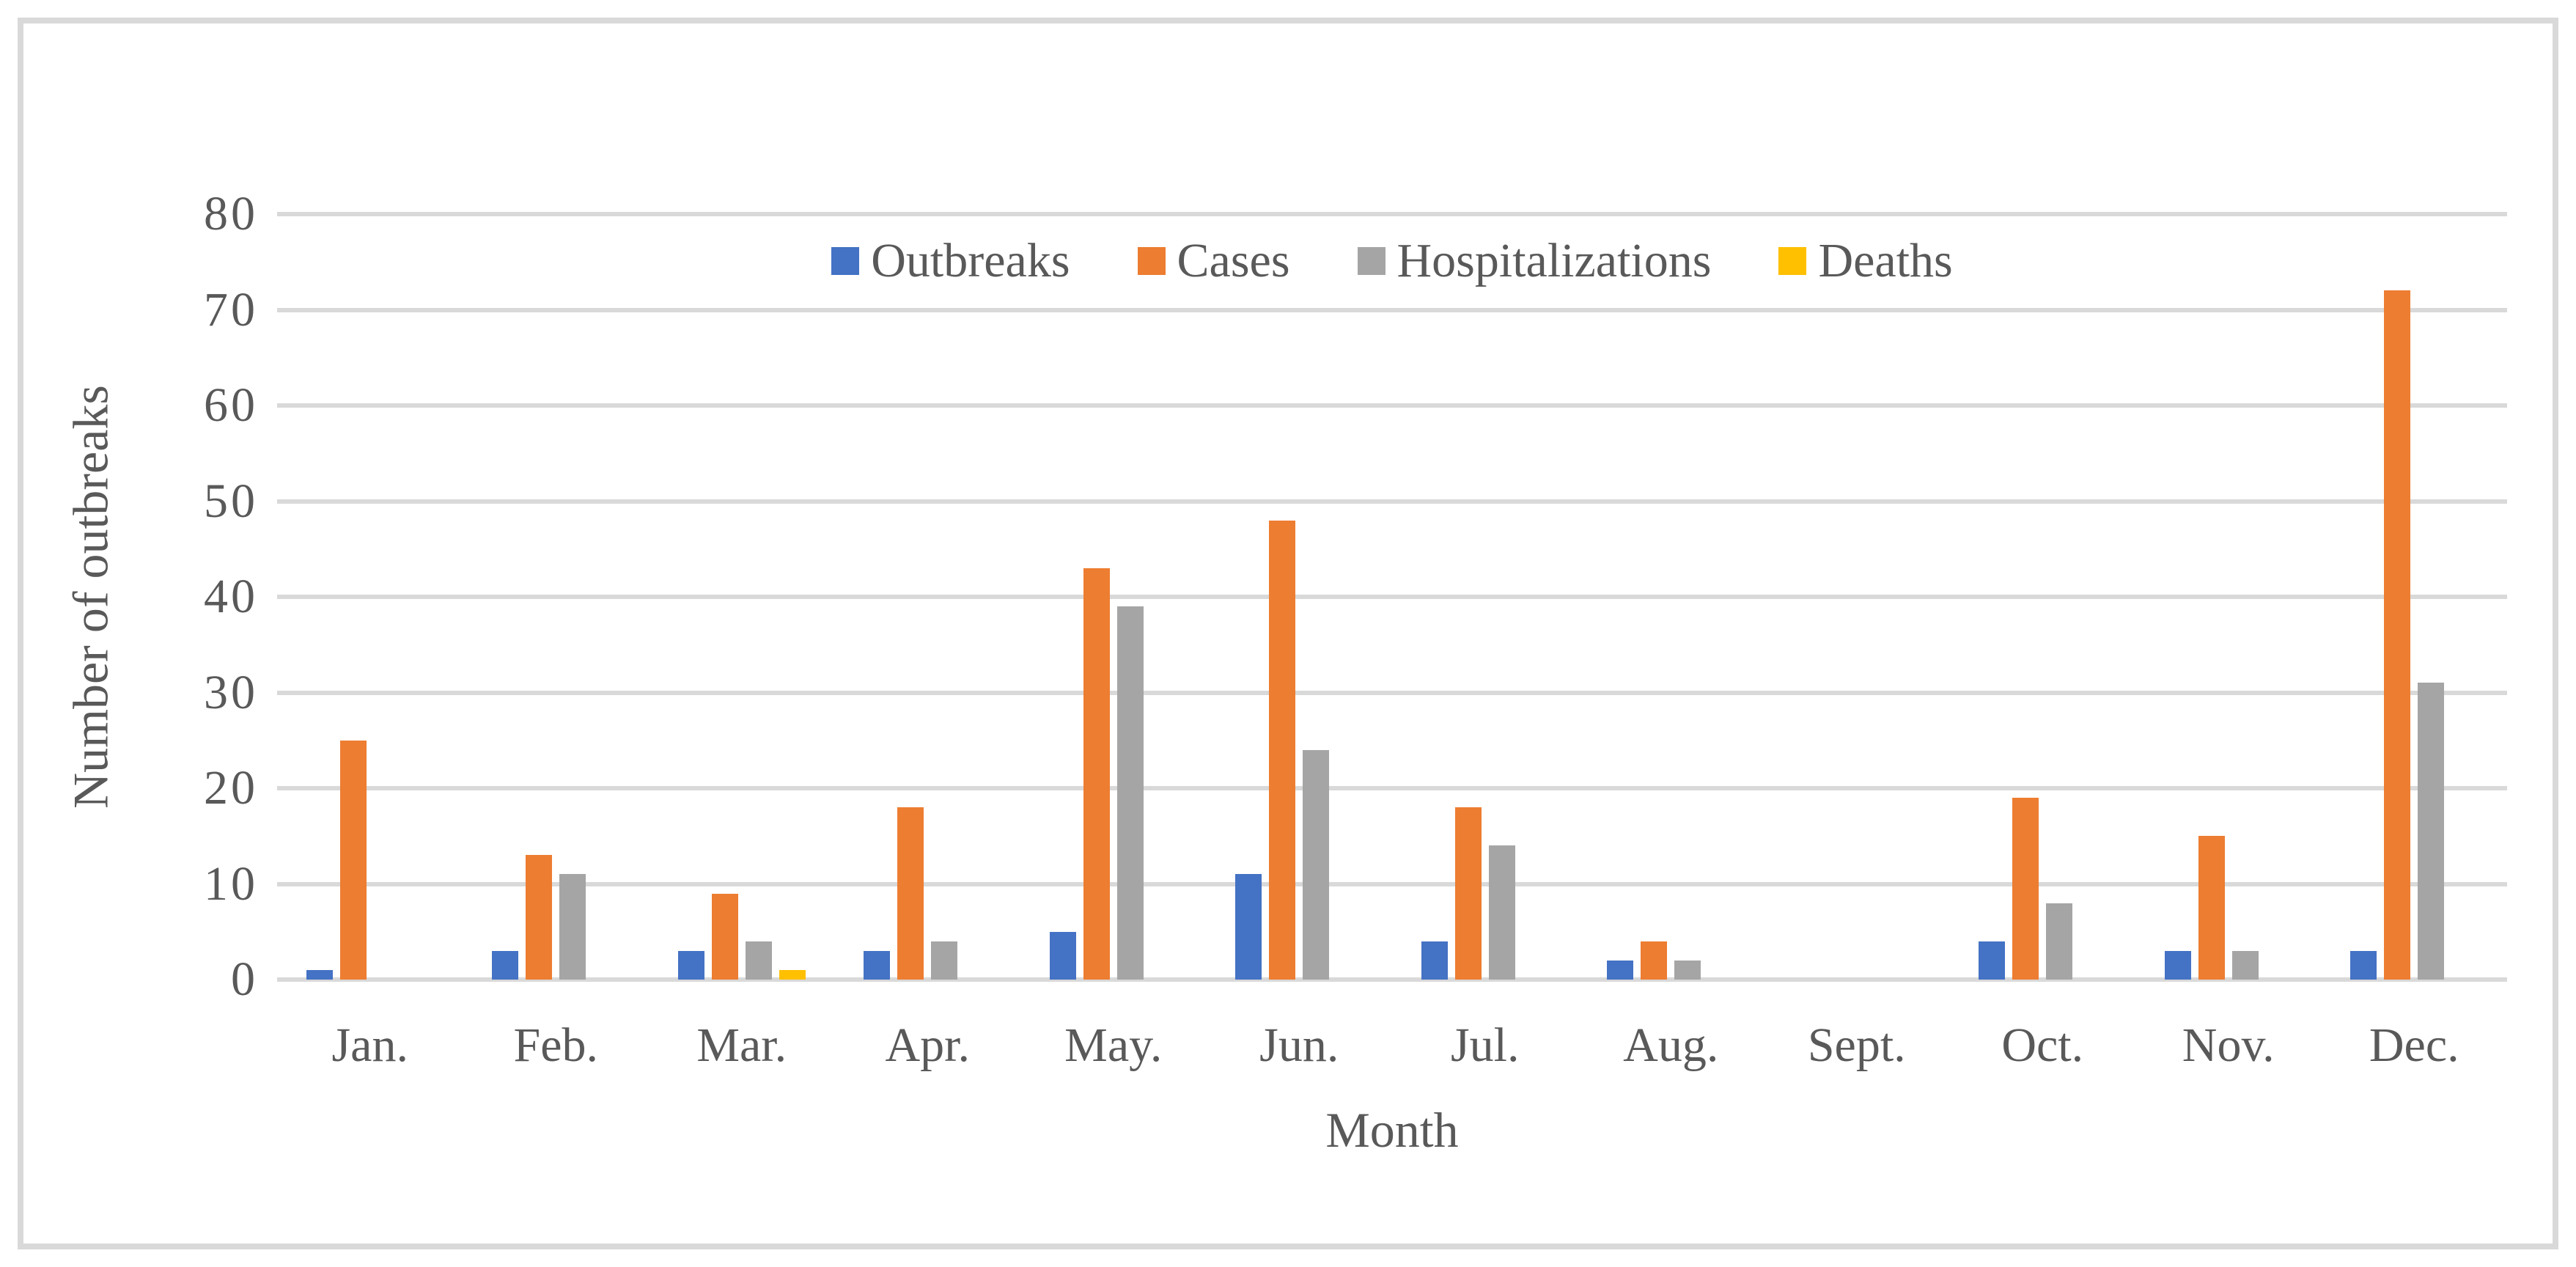  What do you see at coordinates (1992, 960) in the screenshot?
I see `bar-outbreaks-oct` at bounding box center [1992, 960].